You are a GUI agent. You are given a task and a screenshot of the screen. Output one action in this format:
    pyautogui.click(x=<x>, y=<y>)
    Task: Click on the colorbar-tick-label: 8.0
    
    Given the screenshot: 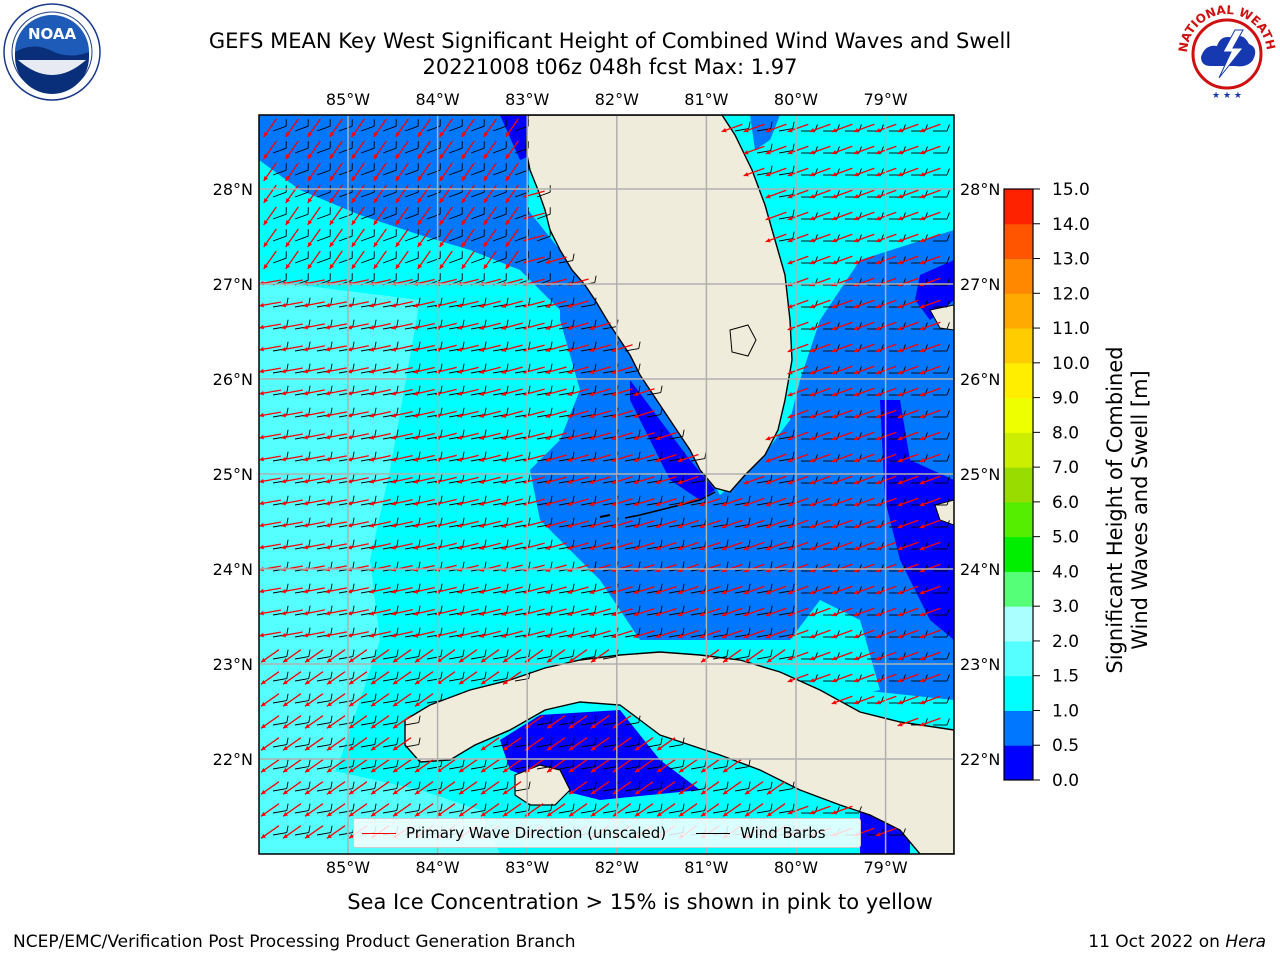 What is the action you would take?
    pyautogui.click(x=1065, y=433)
    